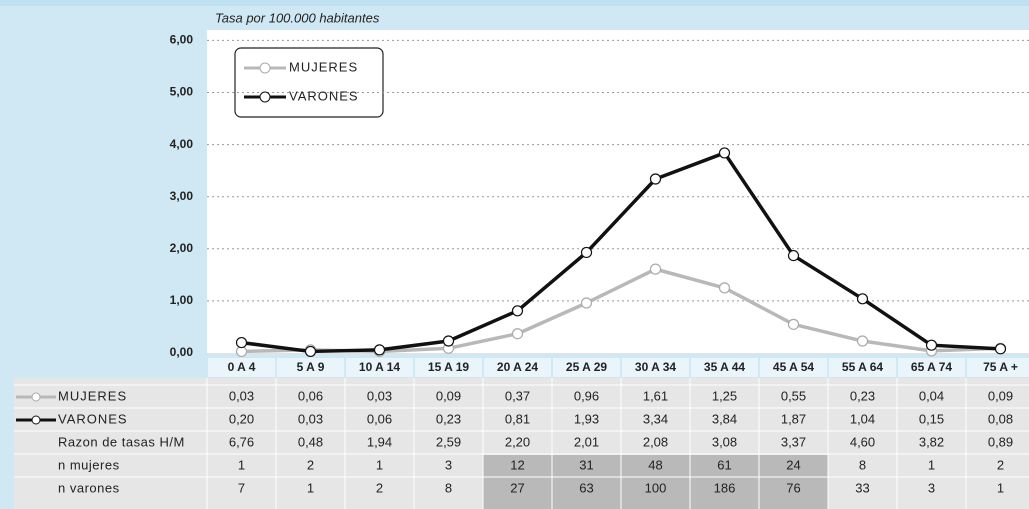  Describe the element at coordinates (182, 40) in the screenshot. I see `y-tick-label: 6,00` at that location.